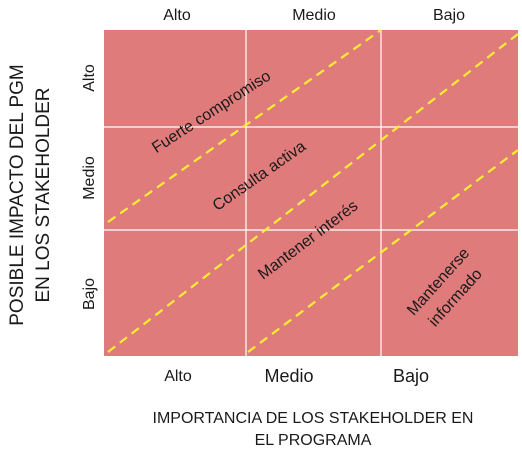  I want to click on bottom-label-alto: Alto, so click(178, 376).